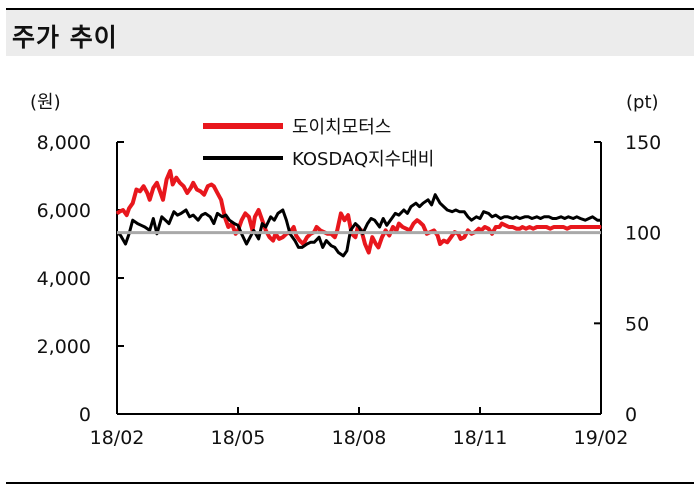 The image size is (700, 500). What do you see at coordinates (64, 143) in the screenshot?
I see `left-tick-label: 8,000` at bounding box center [64, 143].